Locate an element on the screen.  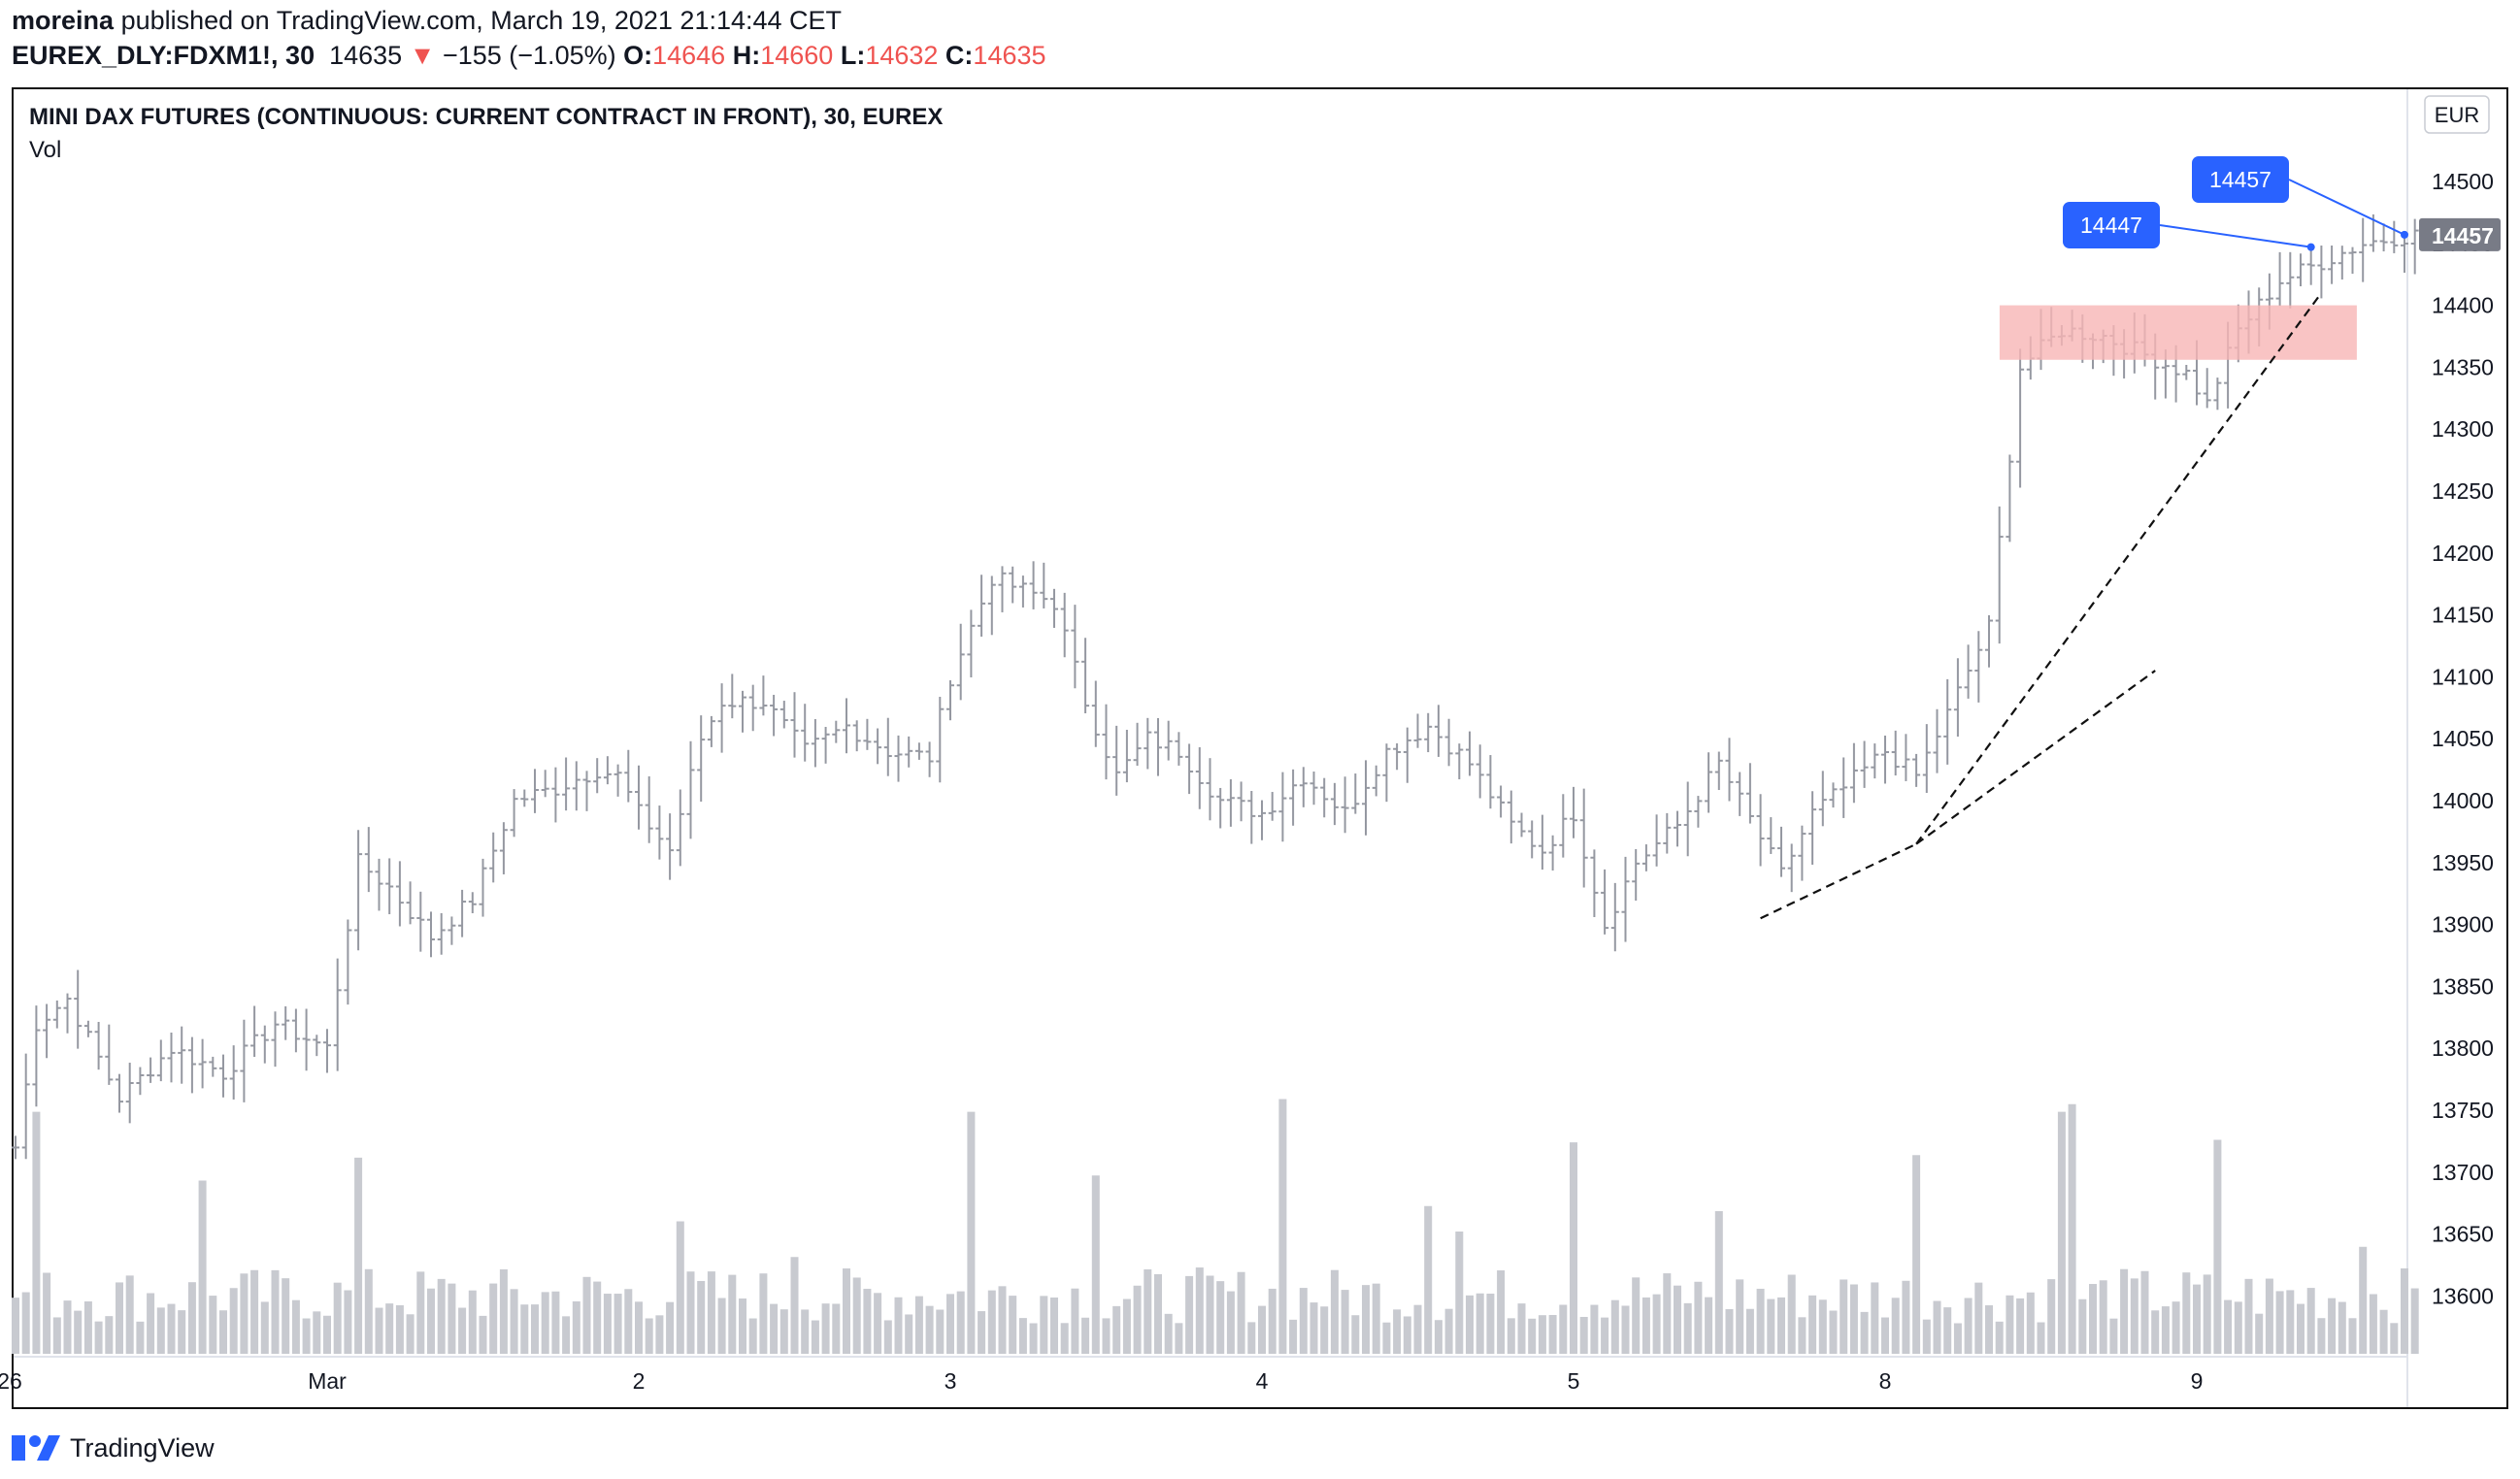
time-tick-label: 8 is located at coordinates (1885, 1381).